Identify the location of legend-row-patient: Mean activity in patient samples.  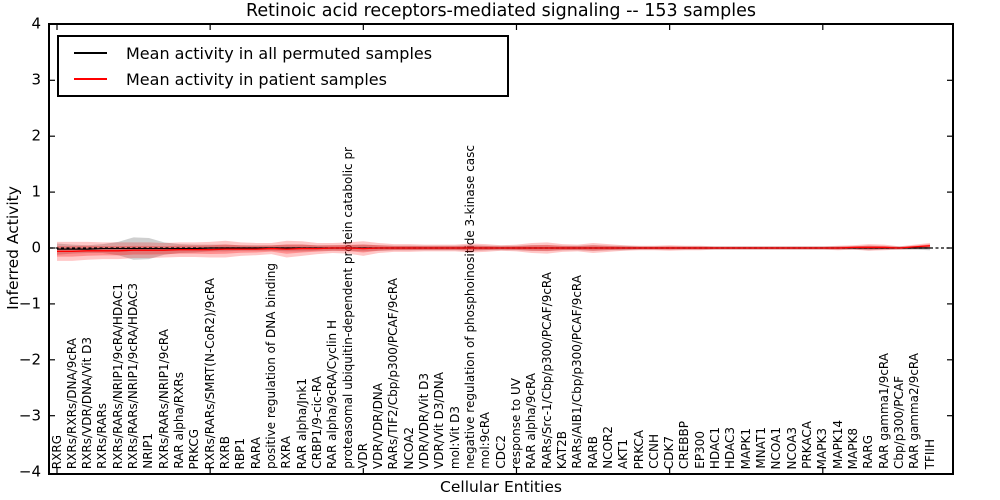
(283, 79).